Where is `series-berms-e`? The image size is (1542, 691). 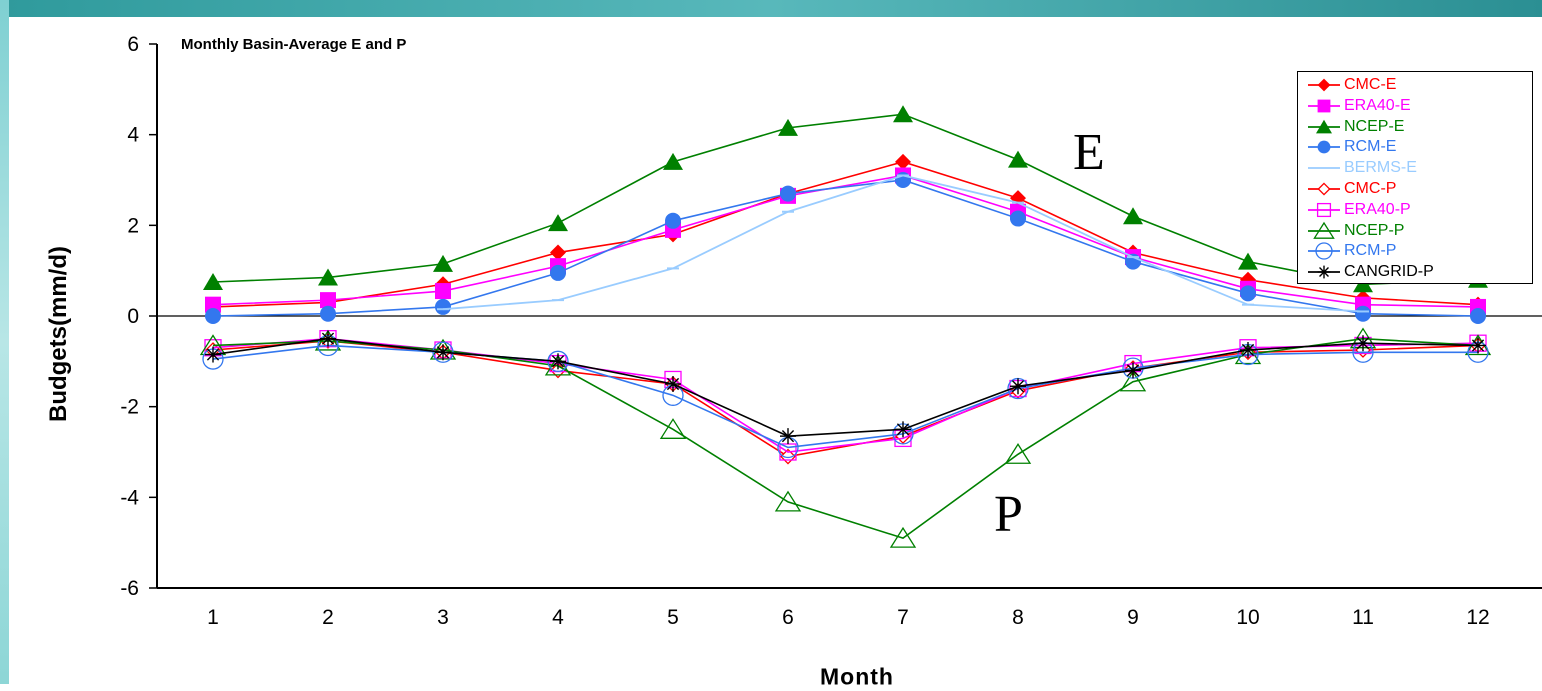 series-berms-e is located at coordinates (903, 243).